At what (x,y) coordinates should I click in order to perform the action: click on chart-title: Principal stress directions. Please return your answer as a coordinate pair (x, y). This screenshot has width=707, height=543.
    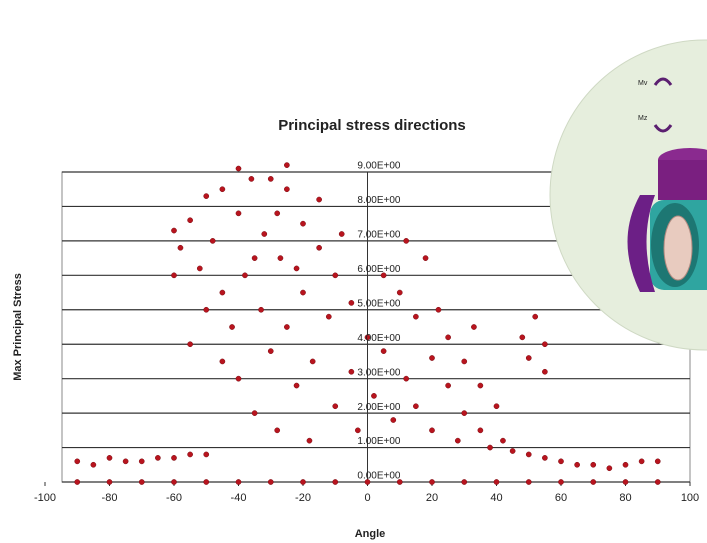
    Looking at the image, I should click on (372, 125).